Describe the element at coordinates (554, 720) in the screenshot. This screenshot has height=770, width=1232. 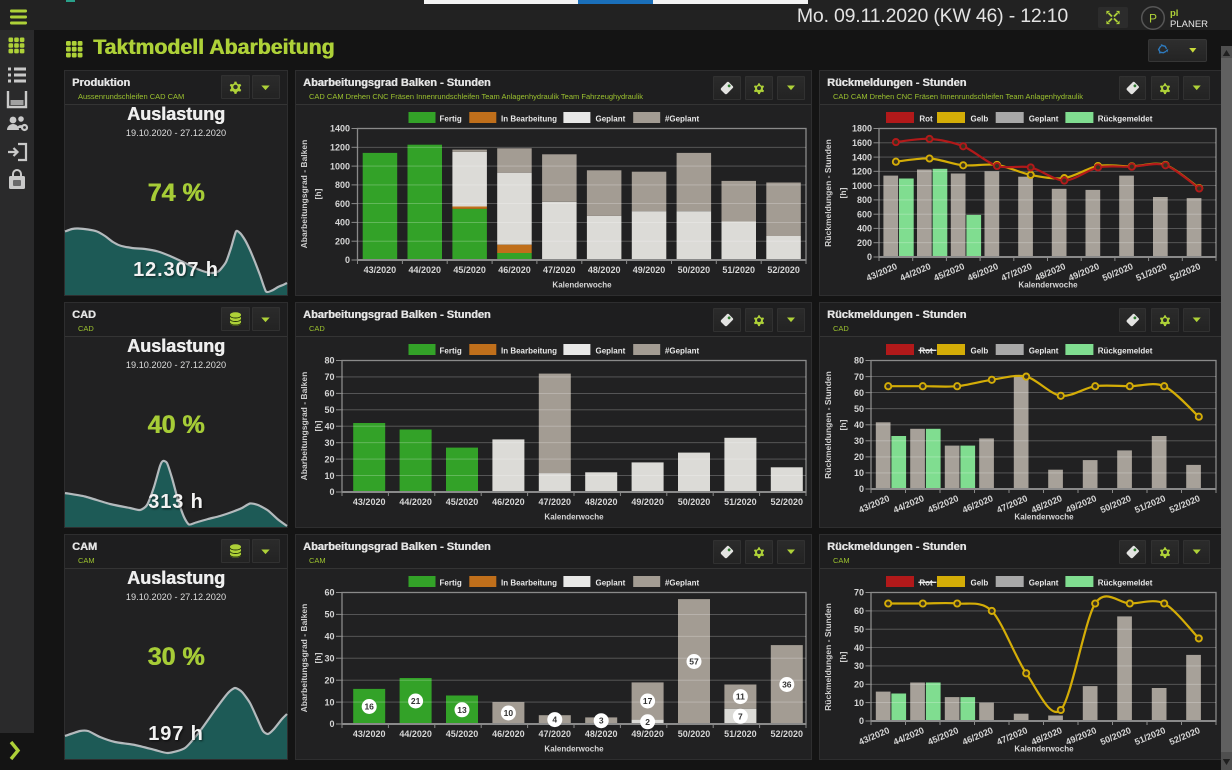
I see `svg-text: 4` at that location.